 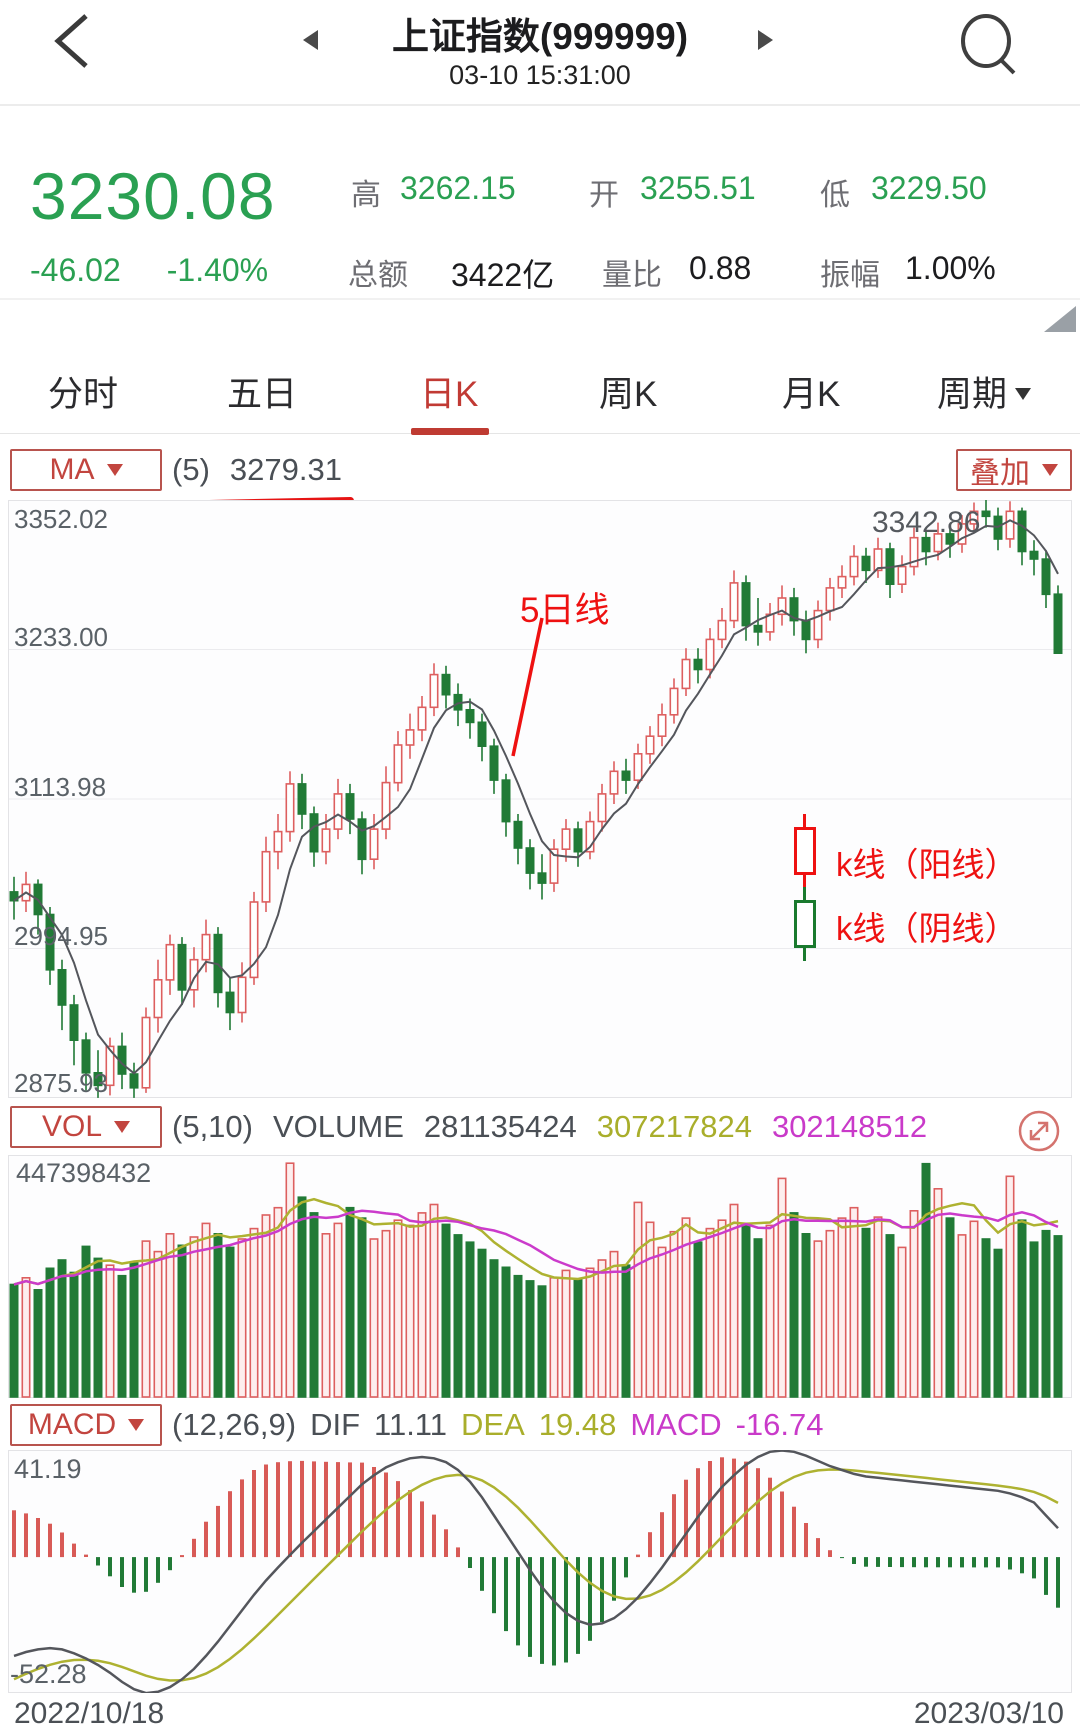 I want to click on legend-bearish-label: k线（阴线）, so click(x=927, y=928).